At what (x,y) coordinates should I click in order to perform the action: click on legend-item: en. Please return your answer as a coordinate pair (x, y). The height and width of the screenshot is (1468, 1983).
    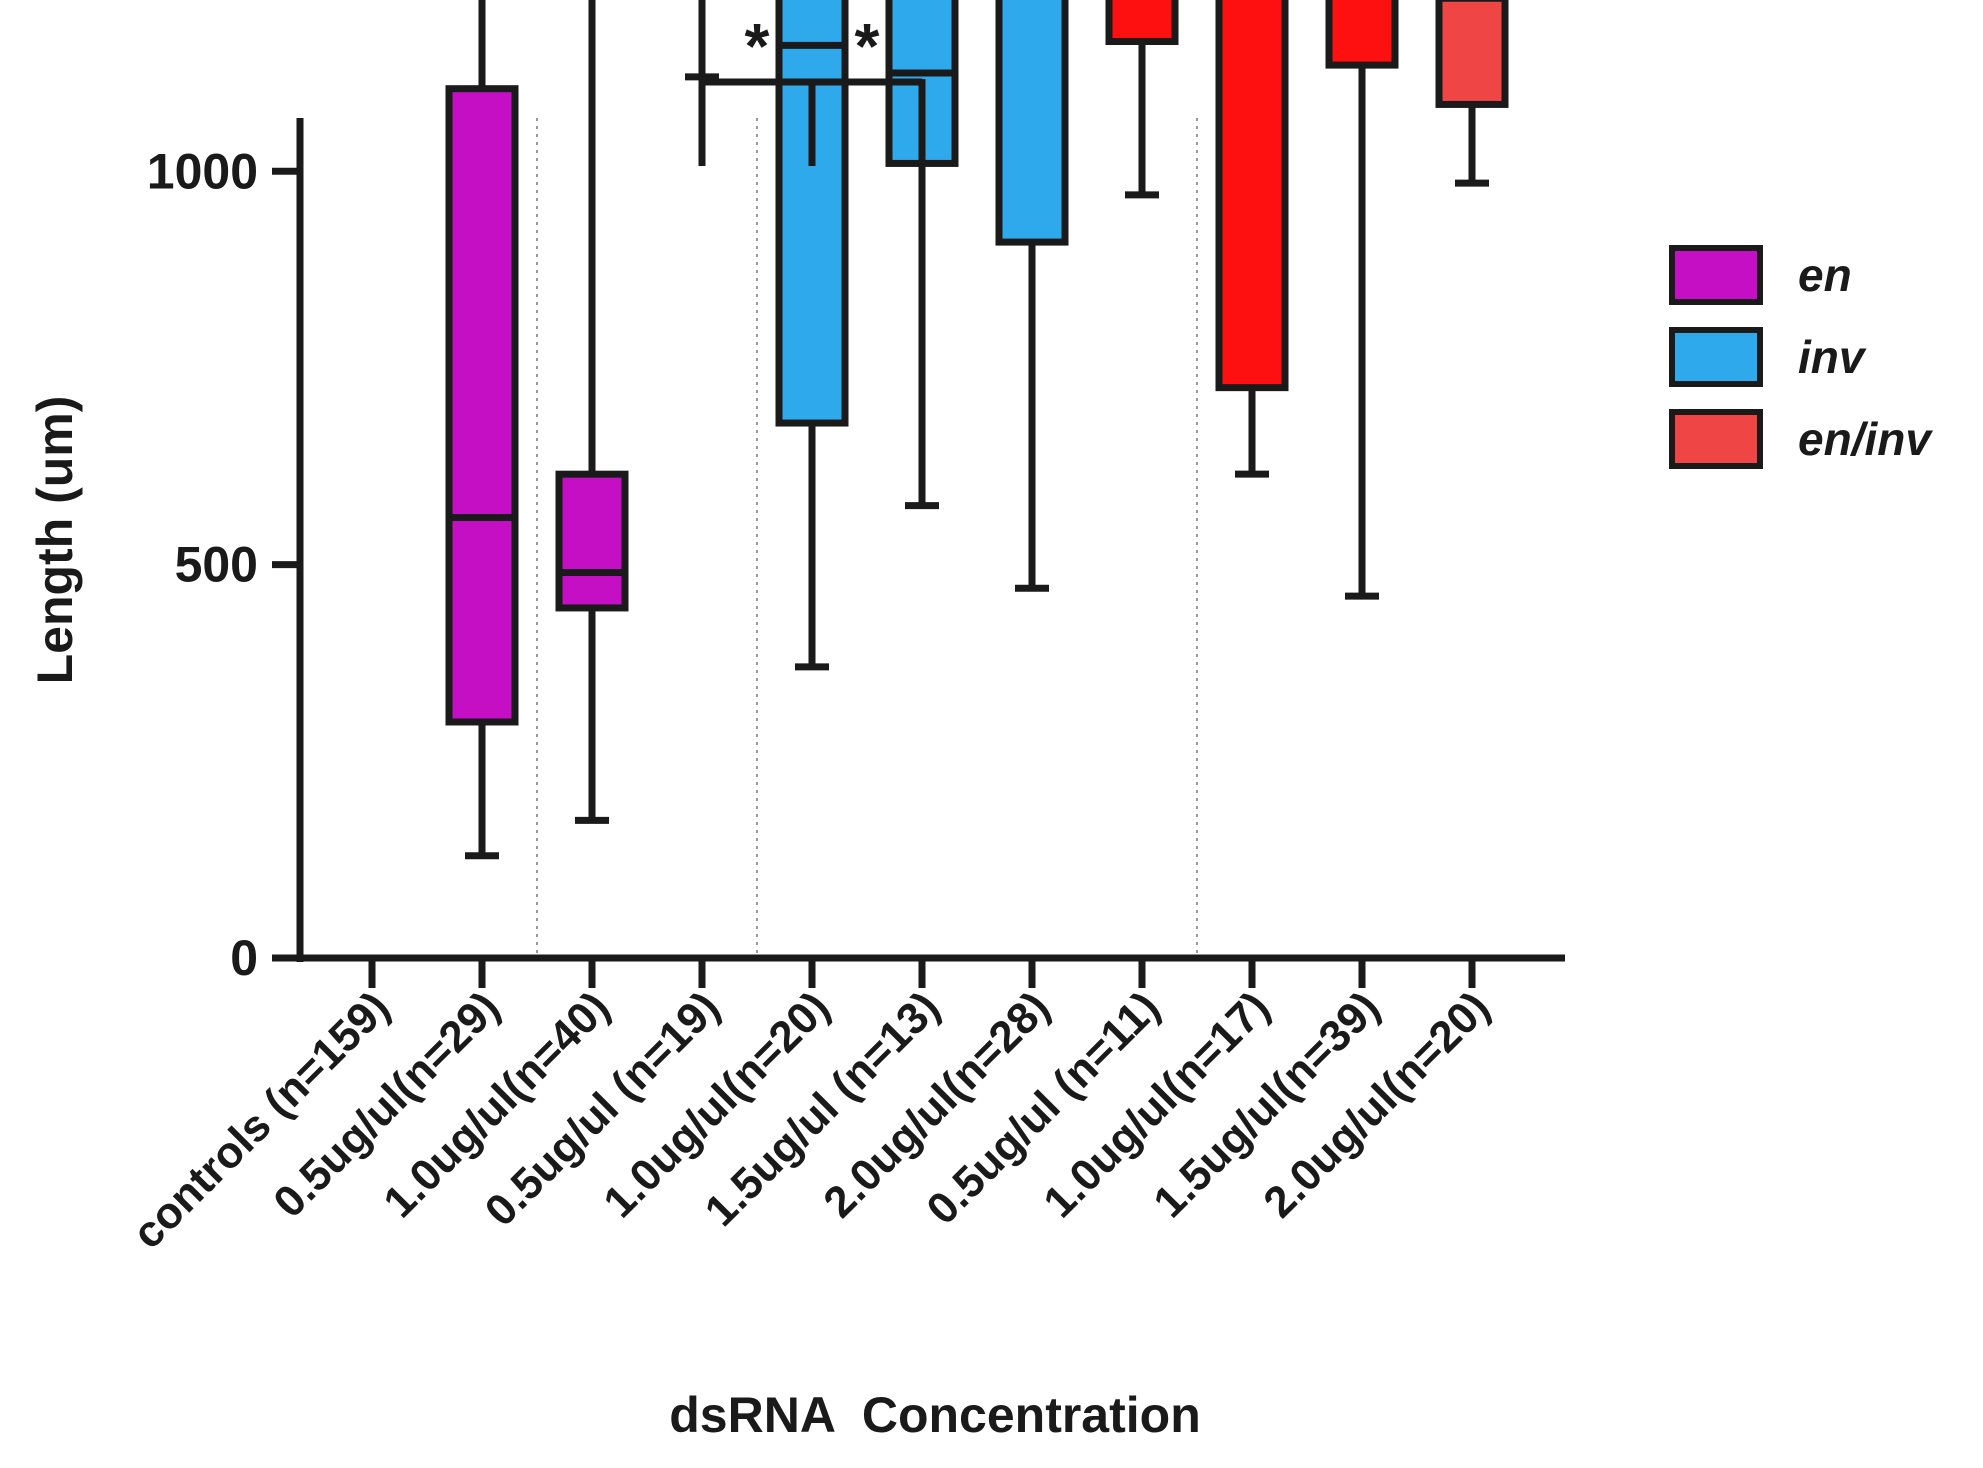
    Looking at the image, I should click on (1760, 275).